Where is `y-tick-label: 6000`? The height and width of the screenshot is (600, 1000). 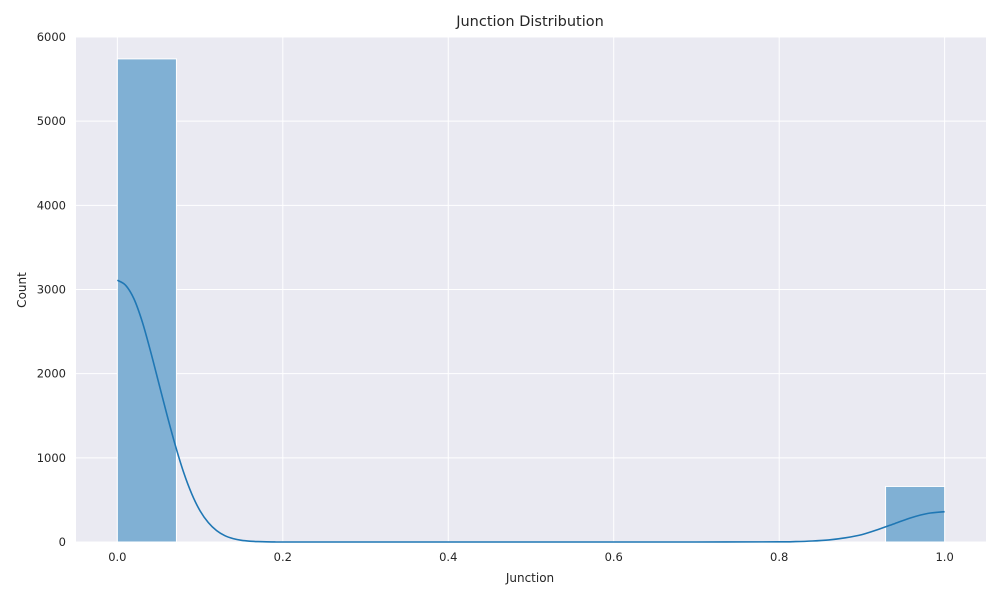
y-tick-label: 6000 is located at coordinates (51, 37).